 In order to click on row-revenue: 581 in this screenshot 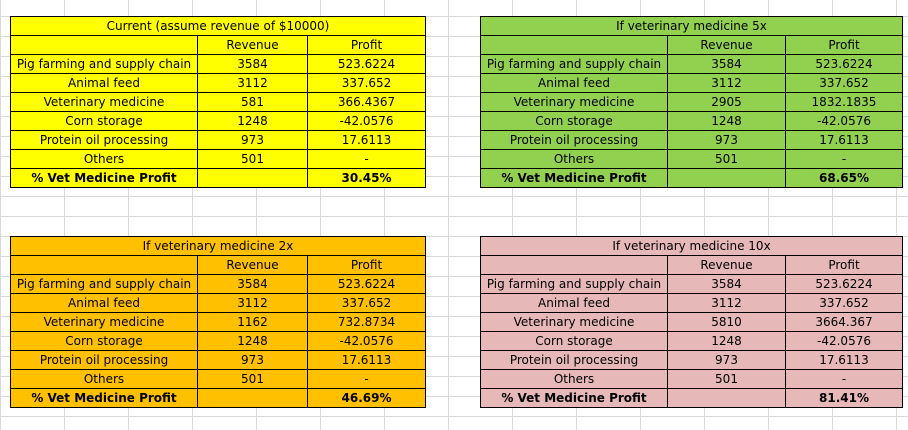, I will do `click(252, 102)`.